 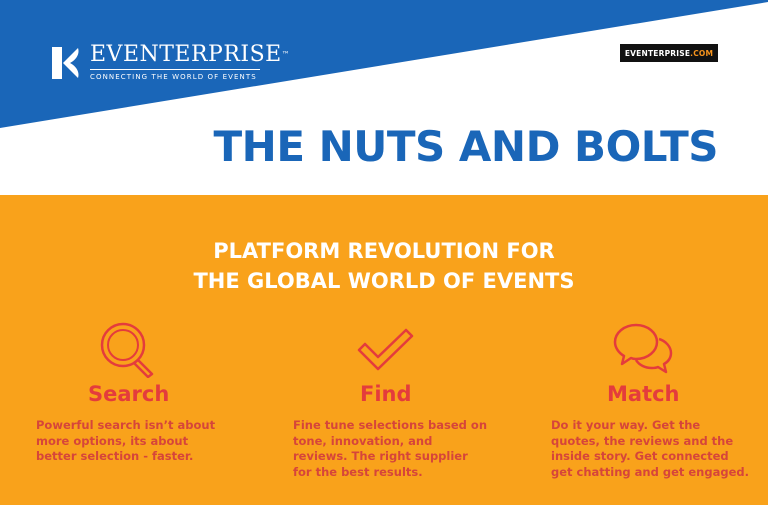 What do you see at coordinates (363, 440) in the screenshot?
I see `feature-desc-line: tone, innovation, and` at bounding box center [363, 440].